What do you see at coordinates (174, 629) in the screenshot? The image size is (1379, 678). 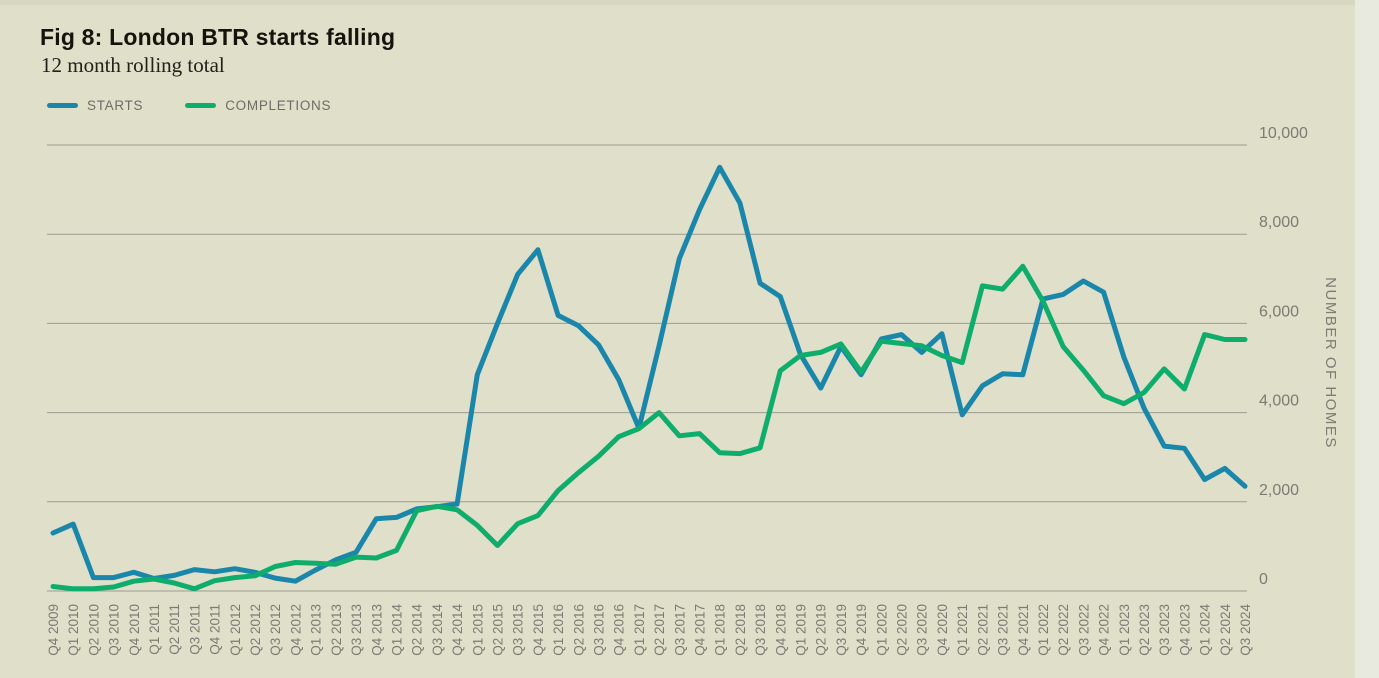 I see `x-tick-label: Q2 2011` at bounding box center [174, 629].